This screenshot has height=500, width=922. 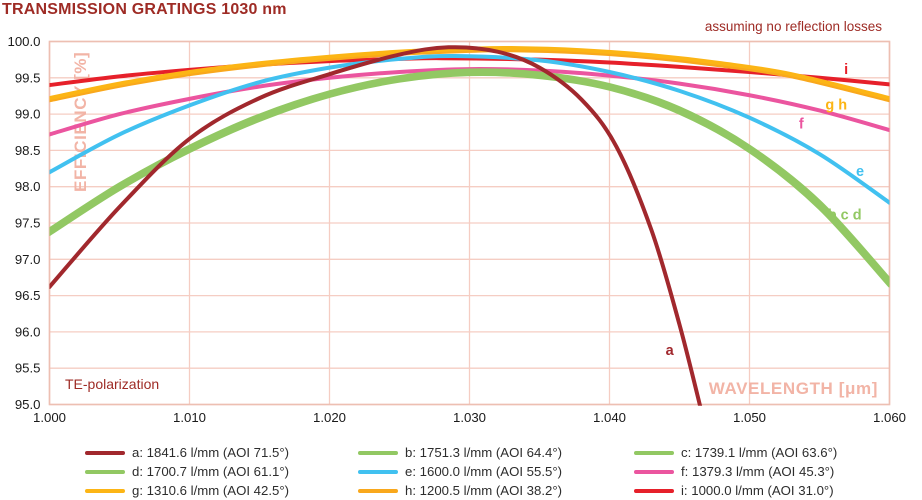 What do you see at coordinates (210, 471) in the screenshot?
I see `legend-label-d: d: 1700.7 l/mm (AOI 61.1°)` at bounding box center [210, 471].